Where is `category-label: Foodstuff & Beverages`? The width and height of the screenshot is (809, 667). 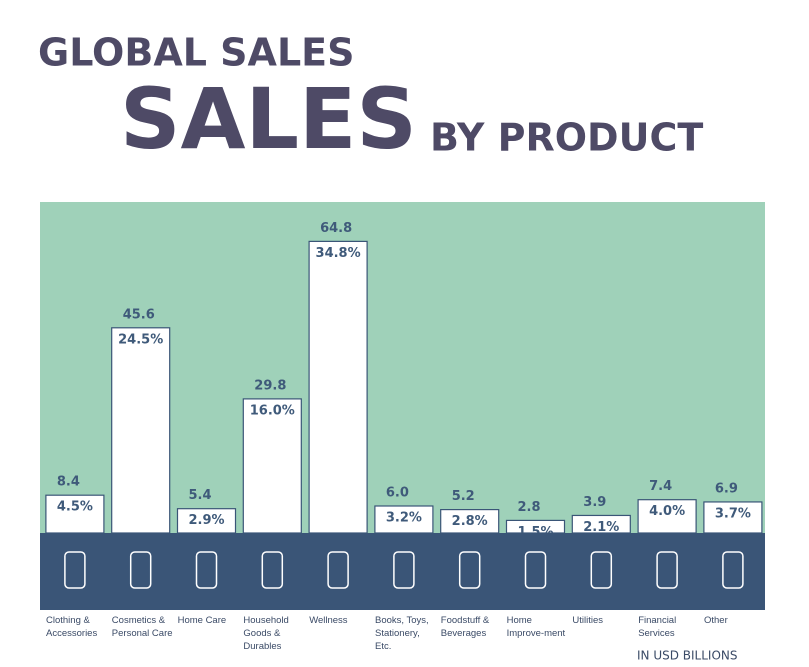 category-label: Foodstuff & Beverages is located at coordinates (465, 627).